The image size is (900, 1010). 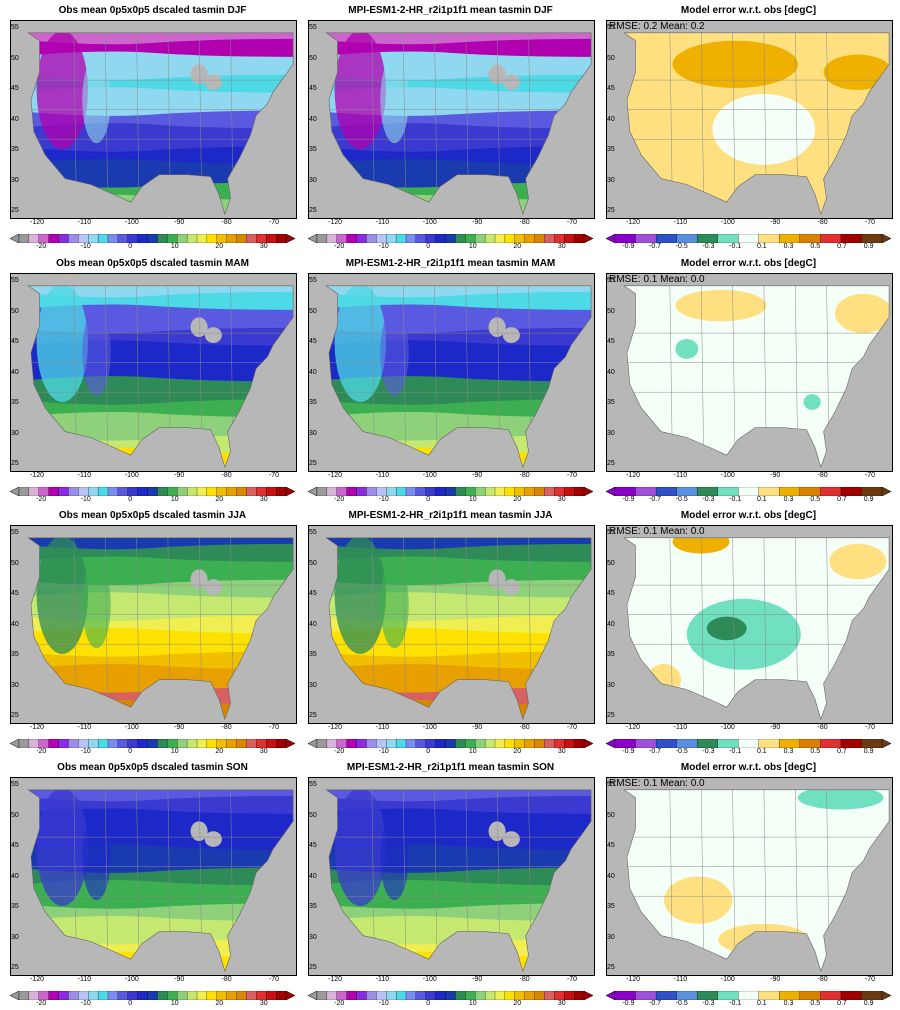 I want to click on colorbar-tick-label: -0.1, so click(x=735, y=499).